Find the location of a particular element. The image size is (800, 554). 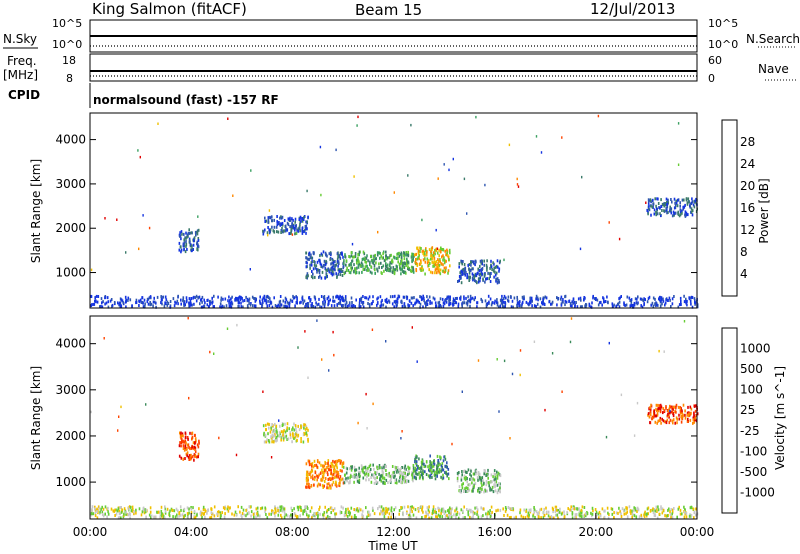

y-tick-label: 4000 is located at coordinates (70, 140).